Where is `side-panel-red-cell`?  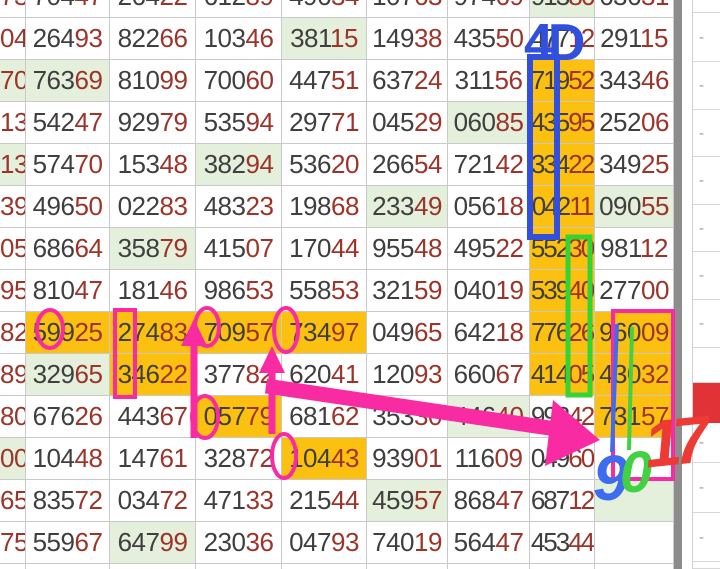
side-panel-red-cell is located at coordinates (706, 403).